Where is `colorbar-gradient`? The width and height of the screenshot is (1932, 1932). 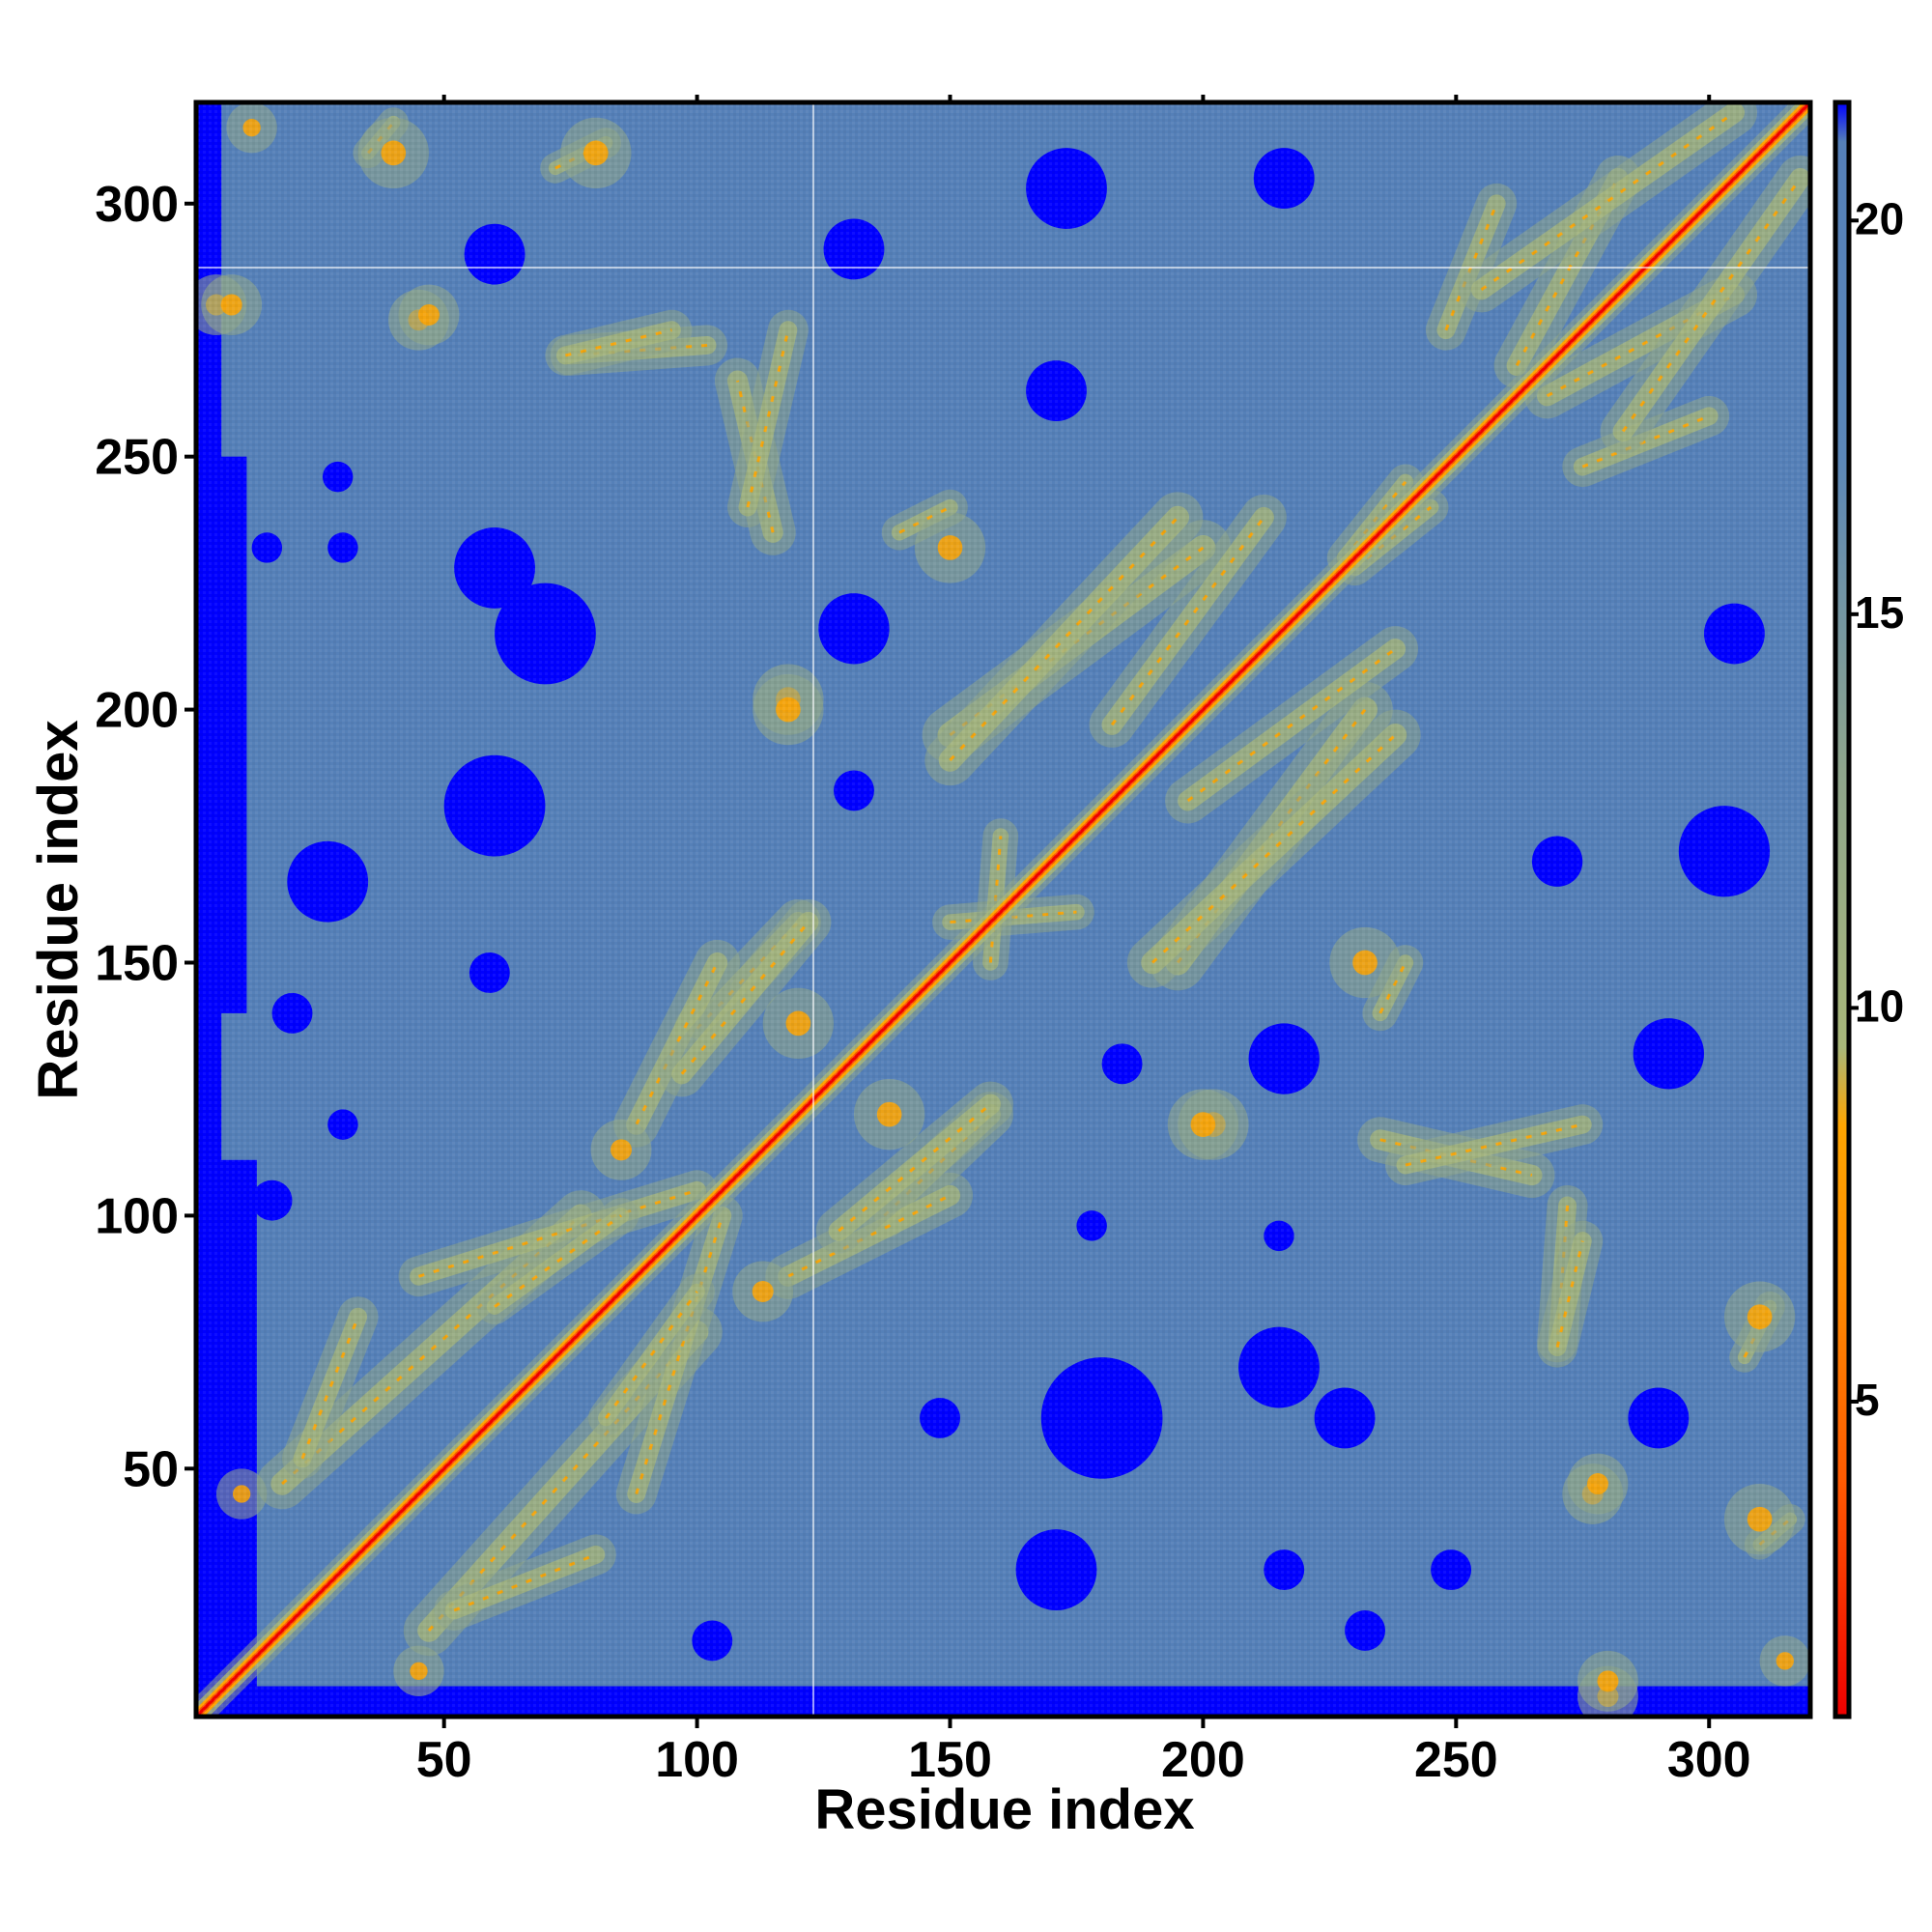 colorbar-gradient is located at coordinates (1842, 909).